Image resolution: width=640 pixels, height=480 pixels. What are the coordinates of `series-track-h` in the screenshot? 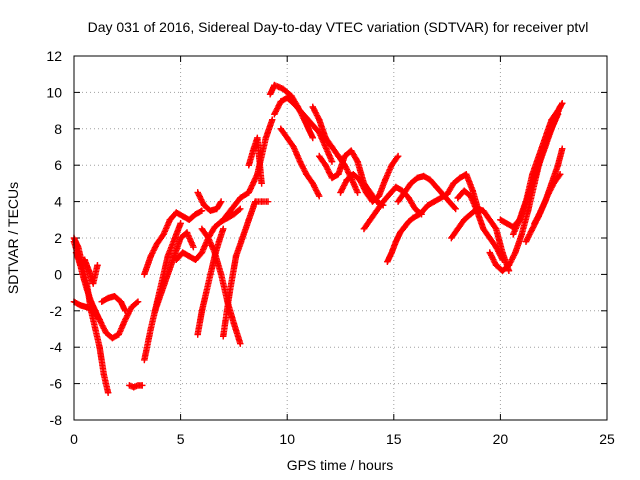 It's located at (173, 242).